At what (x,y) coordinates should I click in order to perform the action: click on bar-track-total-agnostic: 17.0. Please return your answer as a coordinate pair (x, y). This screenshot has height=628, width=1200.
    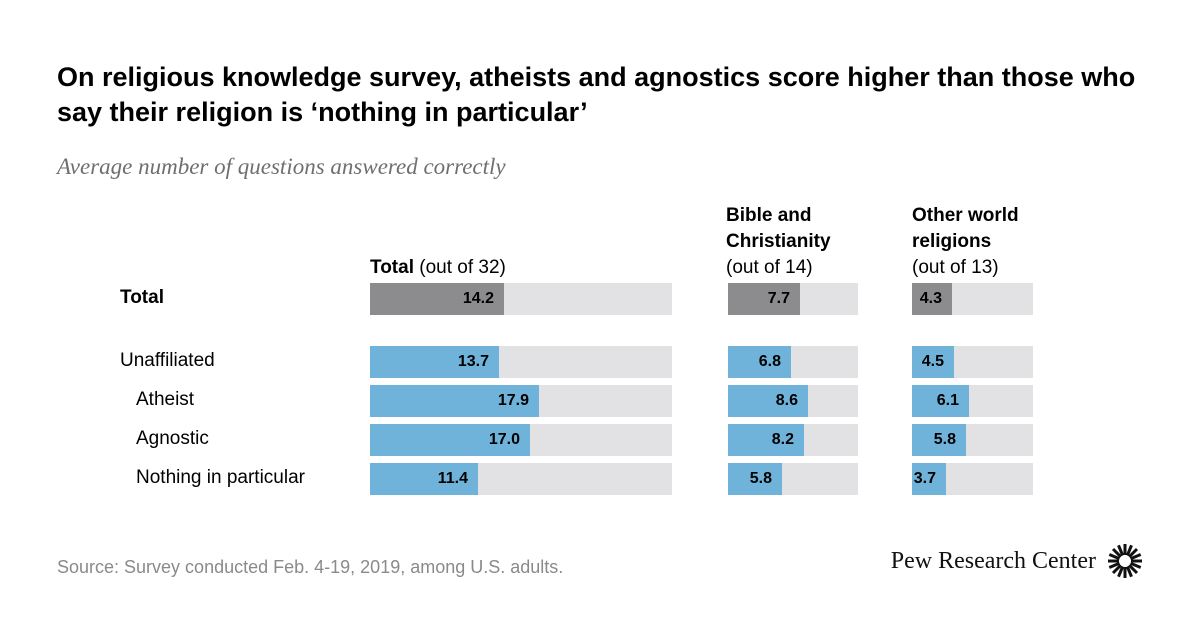
    Looking at the image, I should click on (521, 440).